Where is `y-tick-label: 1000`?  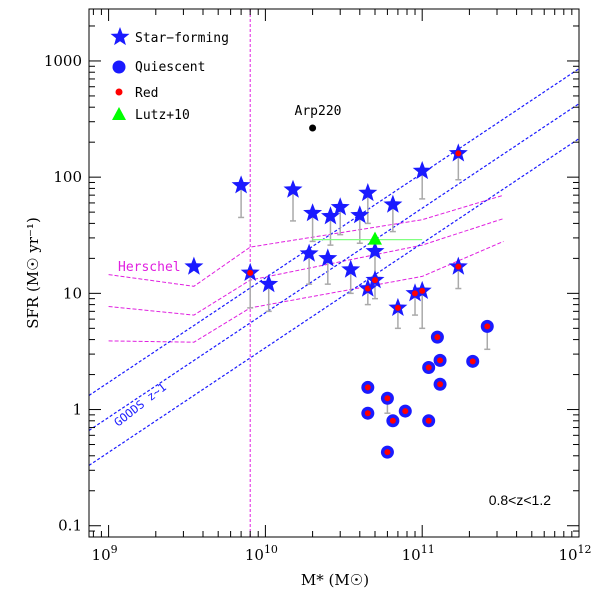 y-tick-label: 1000 is located at coordinates (63, 61).